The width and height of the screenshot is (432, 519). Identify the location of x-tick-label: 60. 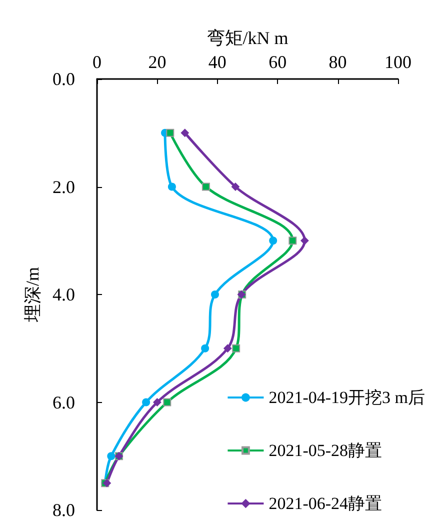
(277, 62).